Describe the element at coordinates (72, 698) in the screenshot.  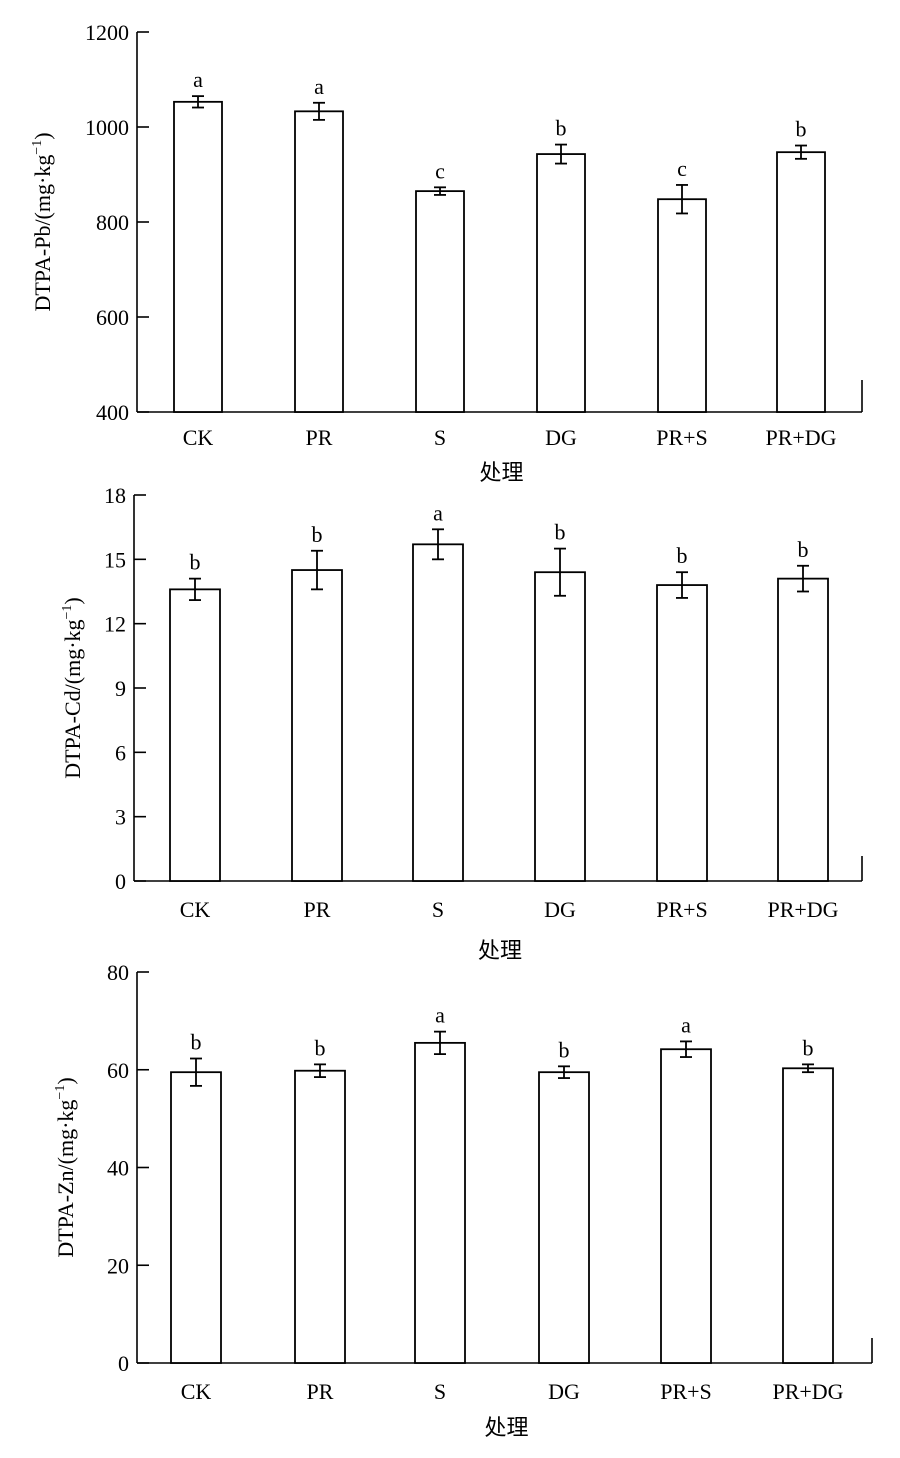
I see `y-axis-label-main: DTPA-Cd/(mg·kg` at that location.